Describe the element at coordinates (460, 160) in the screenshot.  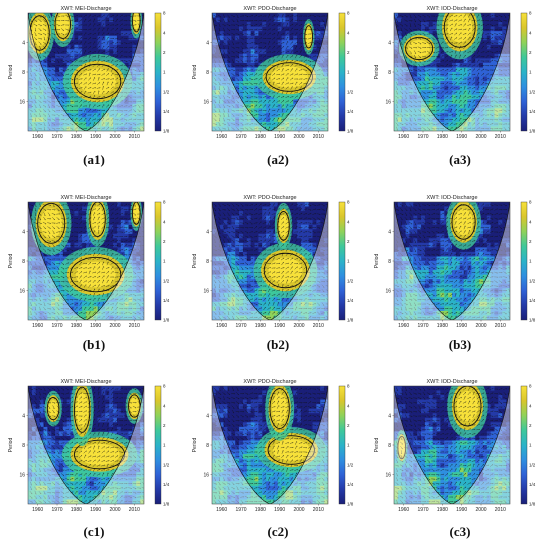
I see `panel-caption: (a3)` at that location.